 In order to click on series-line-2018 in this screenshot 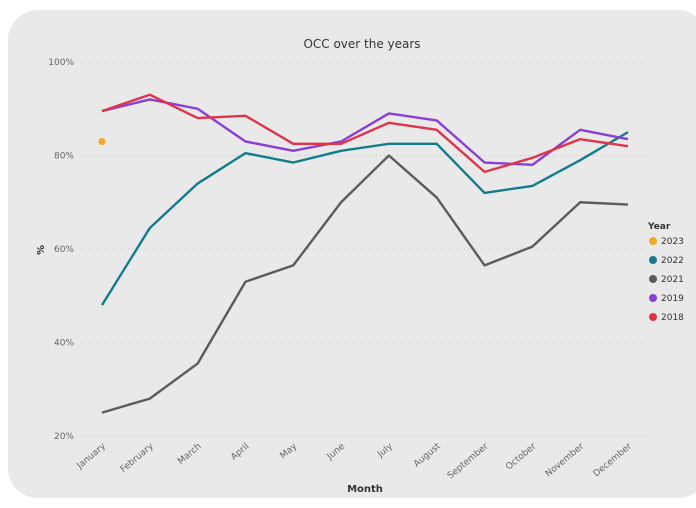, I will do `click(365, 133)`.